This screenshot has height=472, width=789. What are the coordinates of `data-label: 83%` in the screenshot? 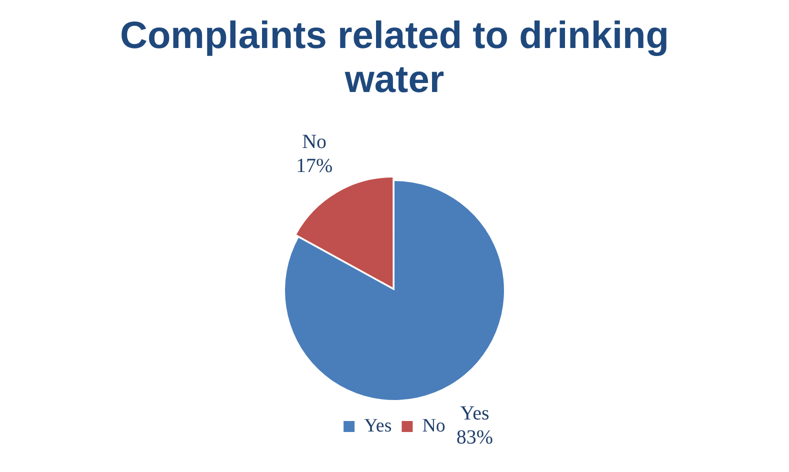 It's located at (475, 437).